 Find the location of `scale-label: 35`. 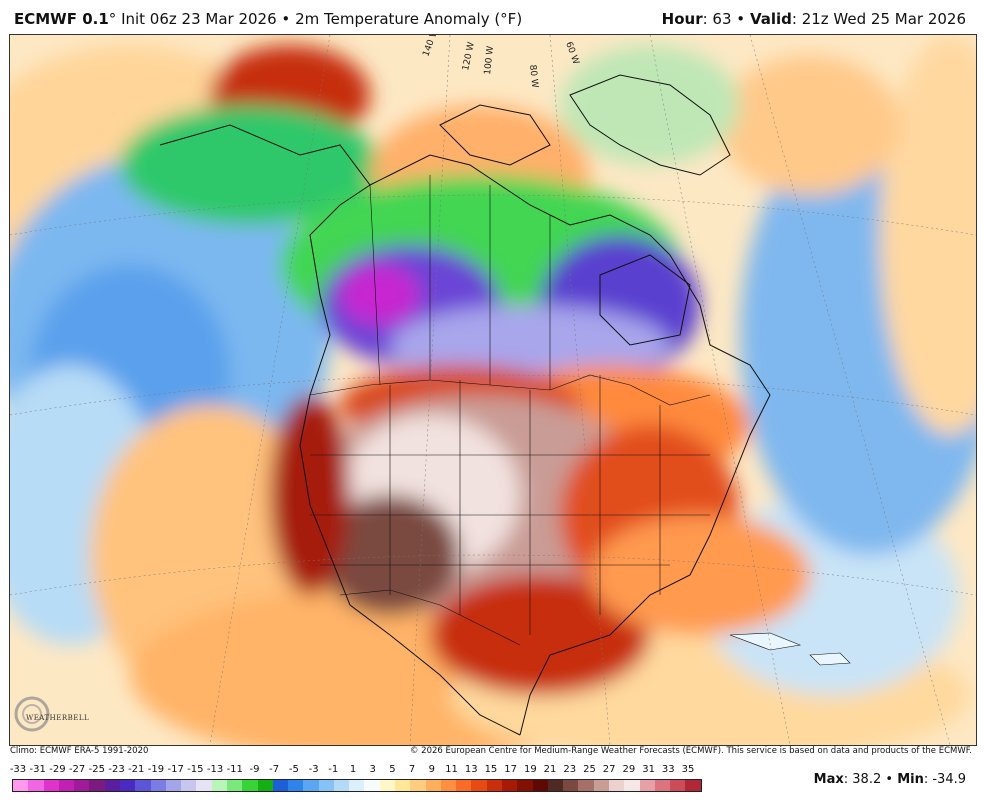

scale-label: 35 is located at coordinates (688, 769).